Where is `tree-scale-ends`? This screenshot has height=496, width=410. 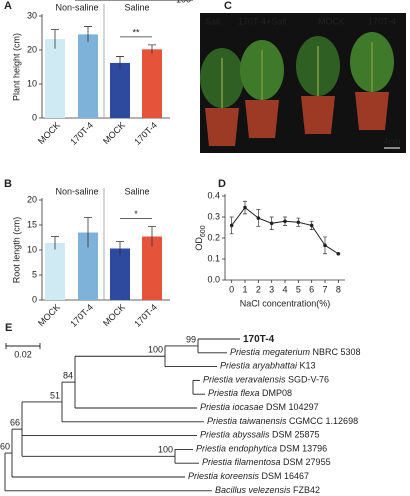 tree-scale-ends is located at coordinates (23, 346).